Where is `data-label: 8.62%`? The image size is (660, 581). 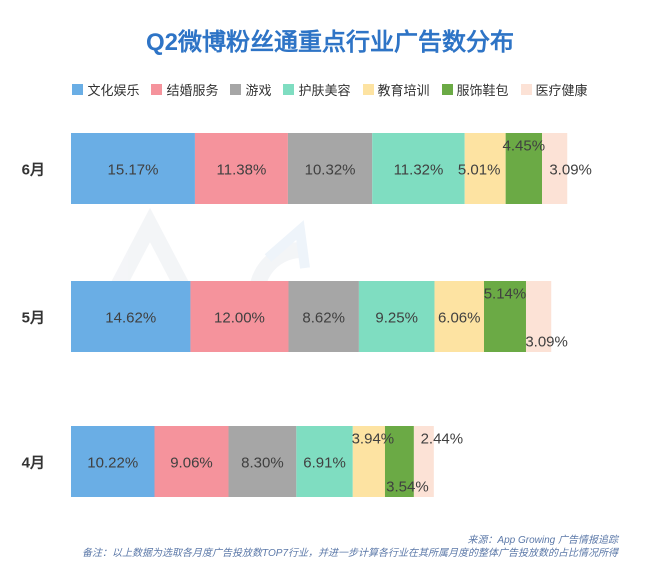 data-label: 8.62% is located at coordinates (323, 318).